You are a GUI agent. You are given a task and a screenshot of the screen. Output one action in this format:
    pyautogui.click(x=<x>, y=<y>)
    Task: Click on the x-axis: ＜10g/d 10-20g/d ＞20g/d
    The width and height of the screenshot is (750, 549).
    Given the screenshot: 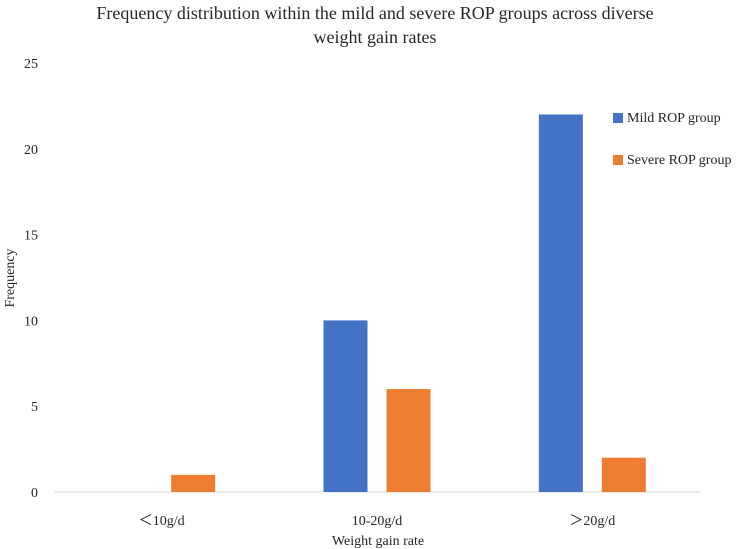 What is the action you would take?
    pyautogui.click(x=377, y=521)
    